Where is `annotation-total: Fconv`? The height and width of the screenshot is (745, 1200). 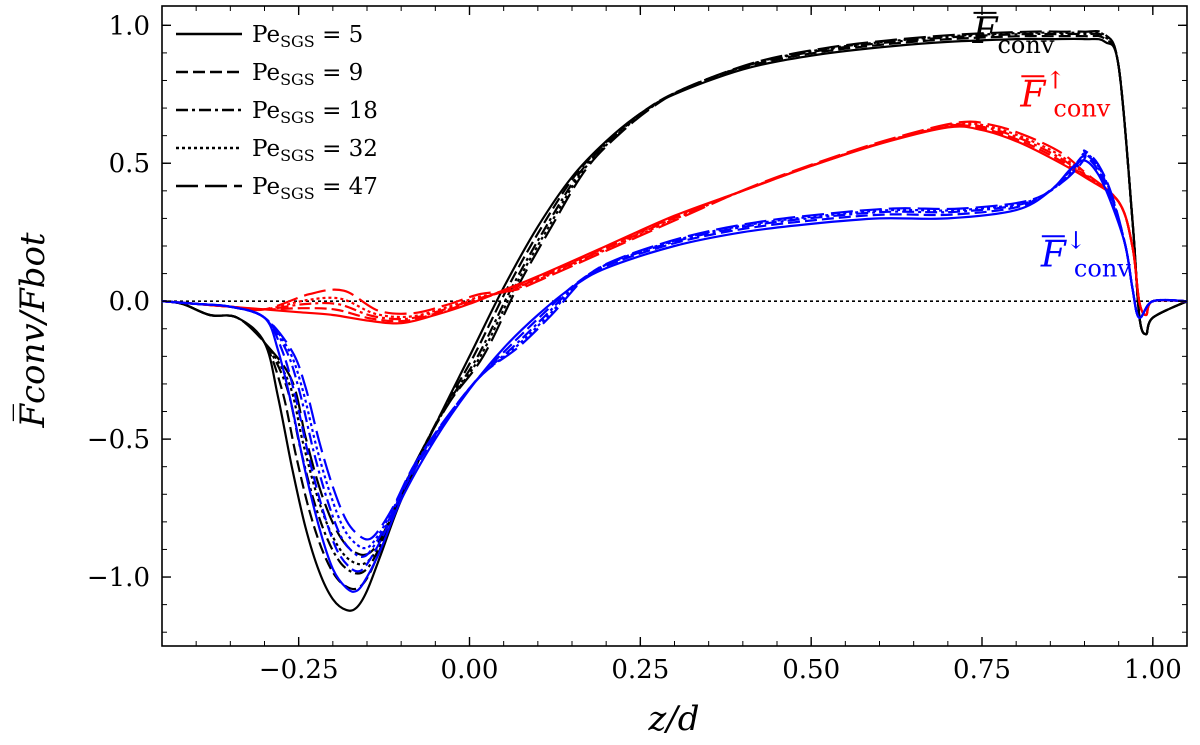
annotation-total: Fconv is located at coordinates (1013, 35).